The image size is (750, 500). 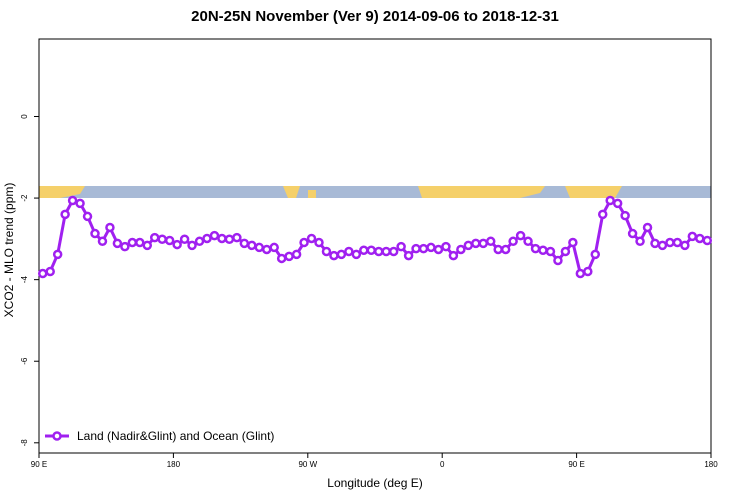 I want to click on x-tick-label: 90 W, so click(x=307, y=464).